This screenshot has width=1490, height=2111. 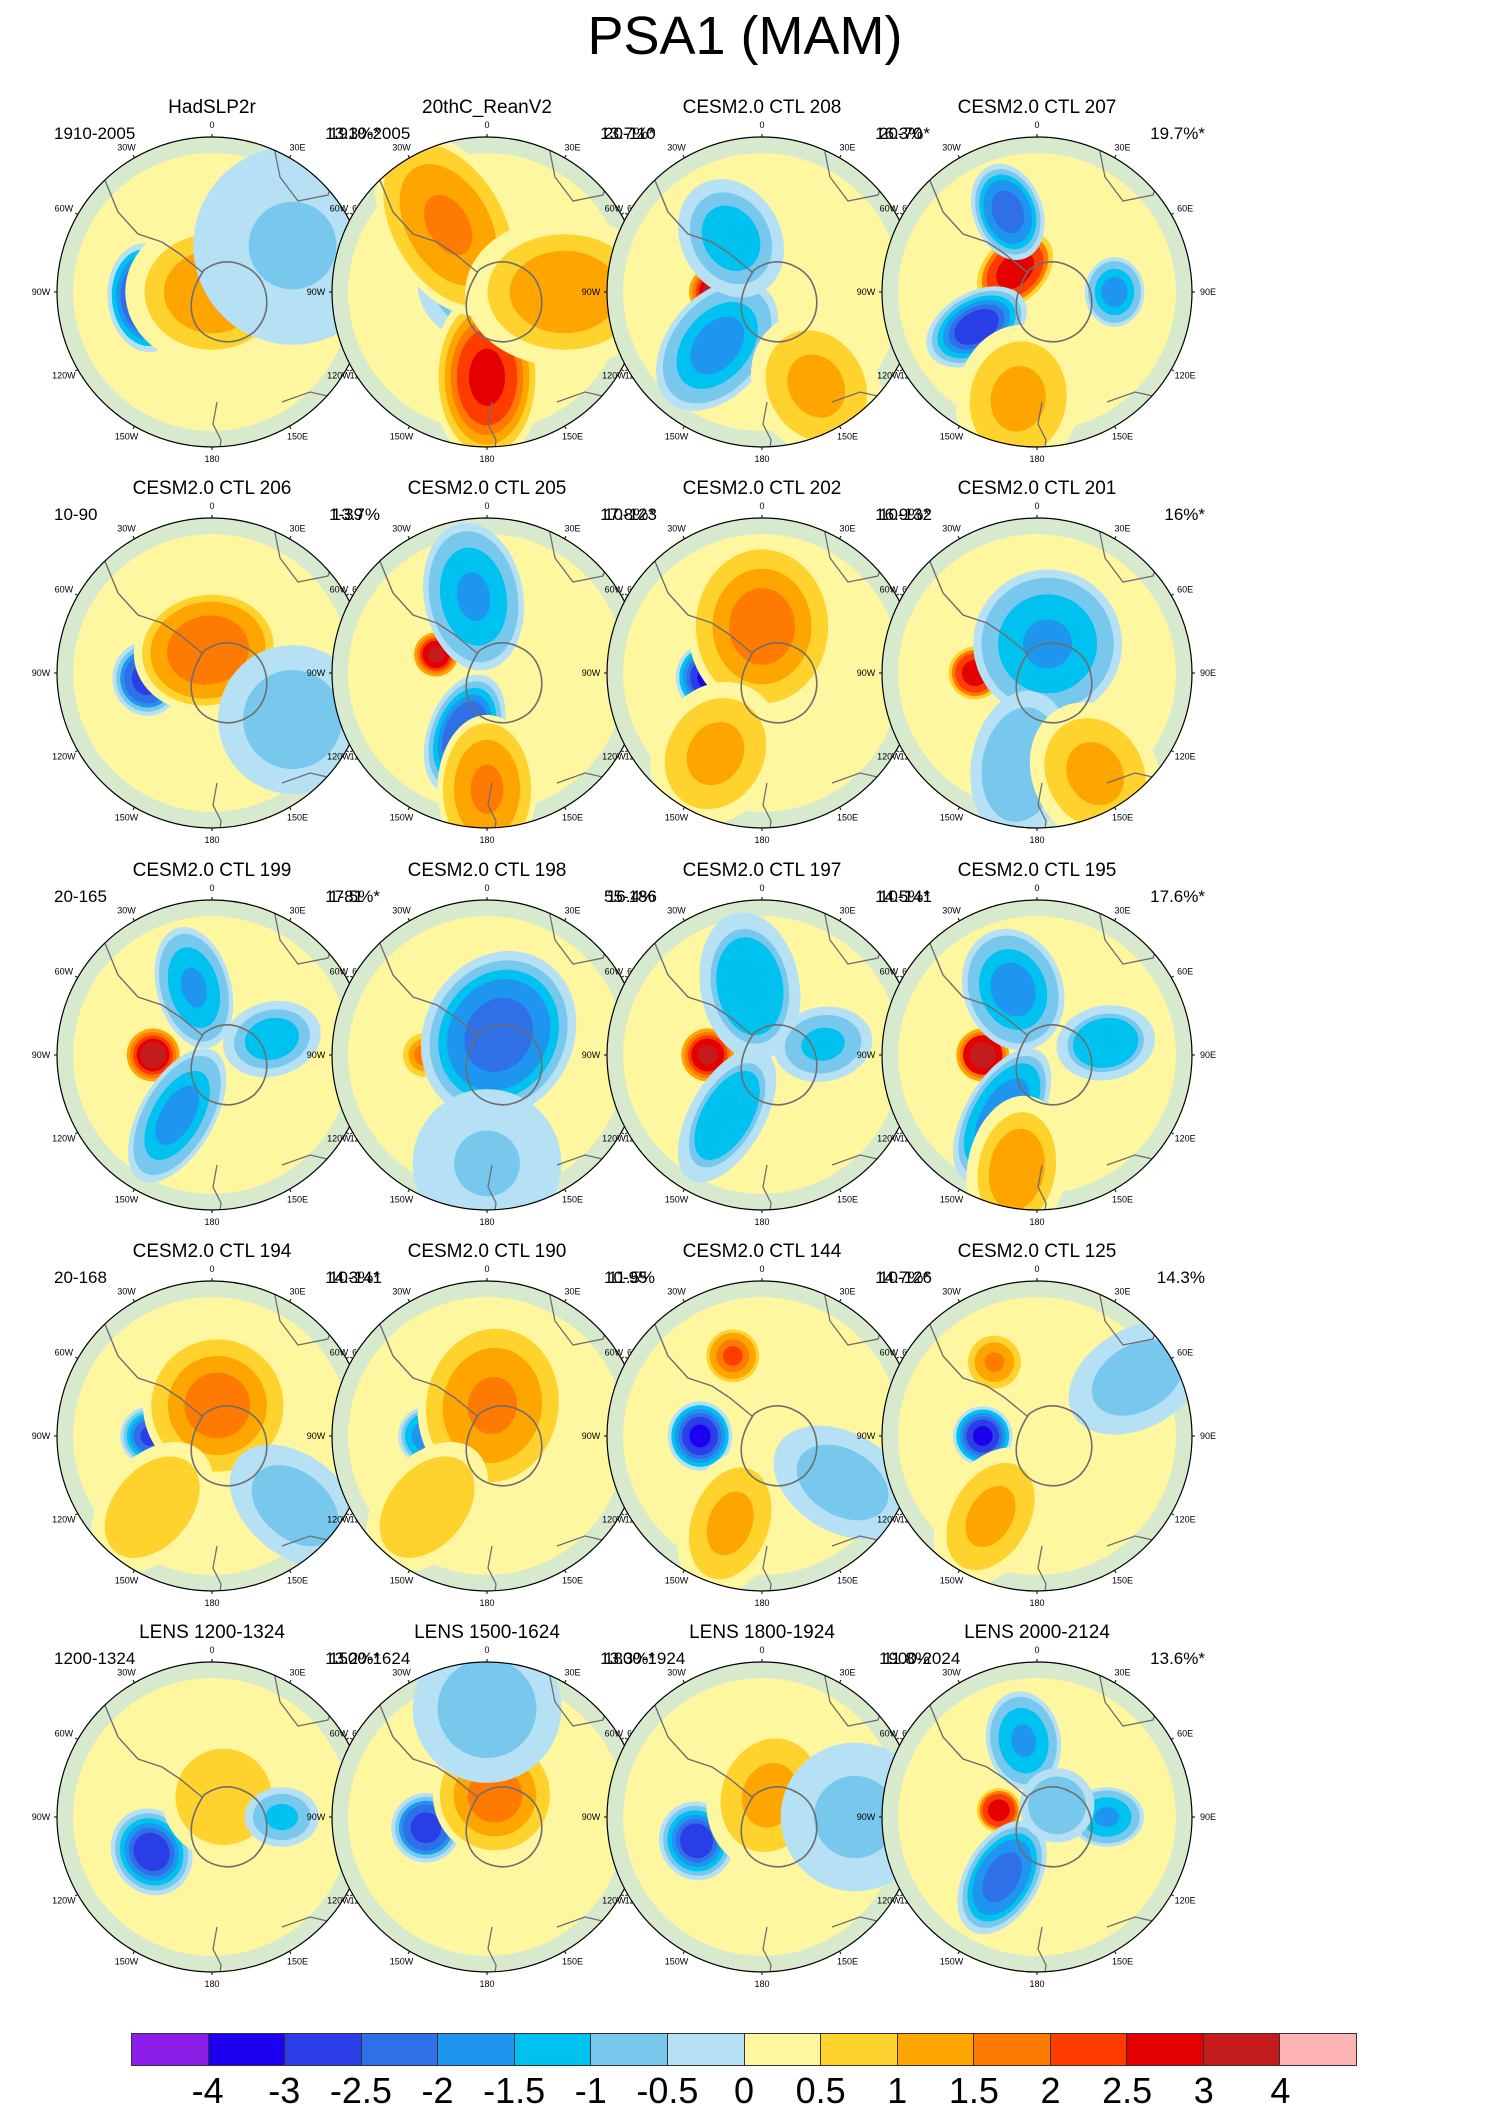 I want to click on colorbar-label: -1.5, so click(x=514, y=2090).